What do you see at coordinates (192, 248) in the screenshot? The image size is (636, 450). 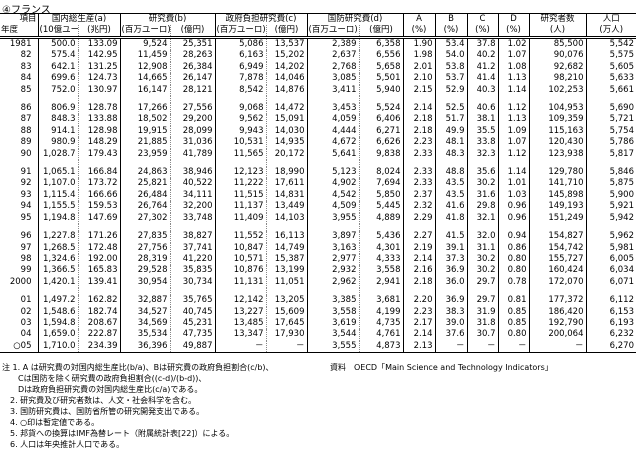 I see `value-cell: 37,741` at bounding box center [192, 248].